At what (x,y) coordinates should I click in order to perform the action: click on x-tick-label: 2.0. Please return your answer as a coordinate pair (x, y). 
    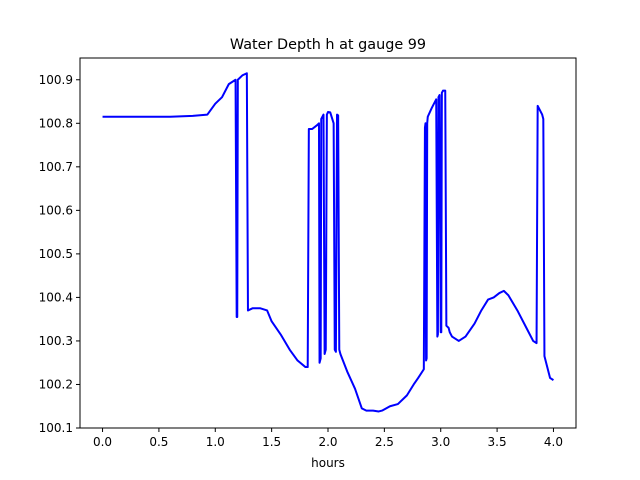
    Looking at the image, I should click on (327, 442).